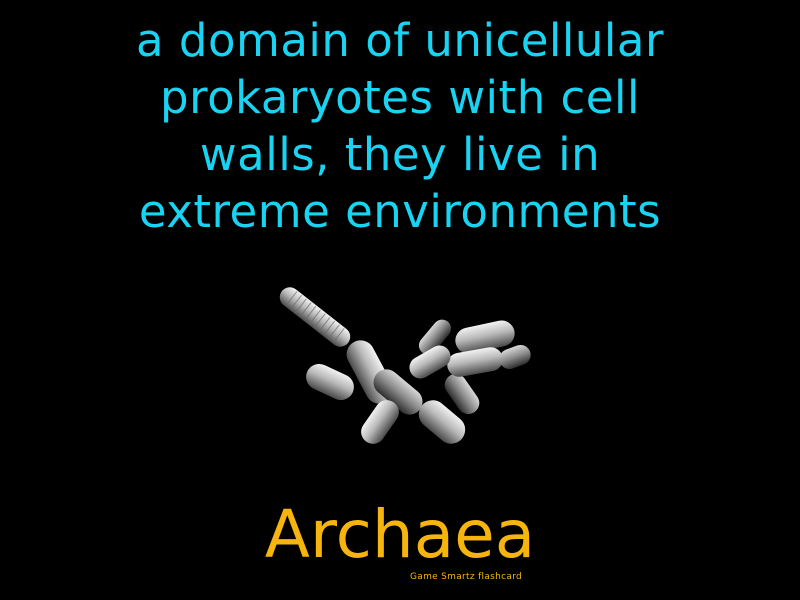  What do you see at coordinates (400, 40) in the screenshot?
I see `definition-line-1: a domain of unicellular` at bounding box center [400, 40].